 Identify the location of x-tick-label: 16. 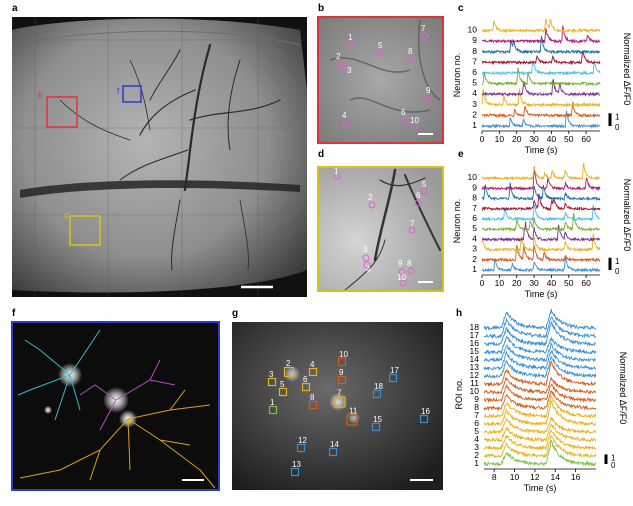
(576, 477).